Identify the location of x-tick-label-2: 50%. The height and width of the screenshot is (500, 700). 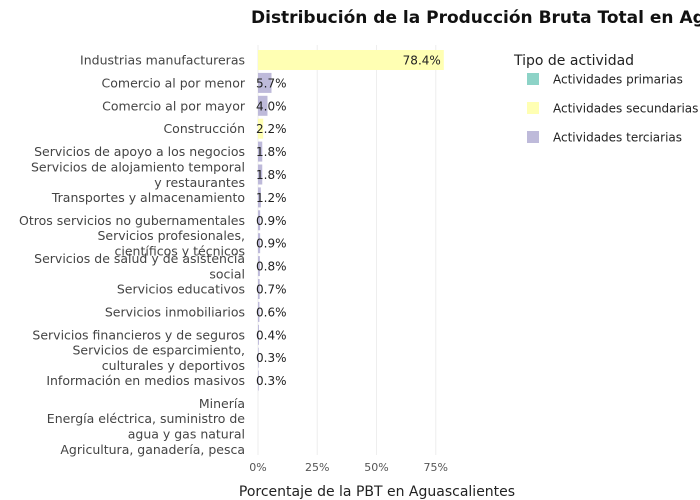
(376, 467).